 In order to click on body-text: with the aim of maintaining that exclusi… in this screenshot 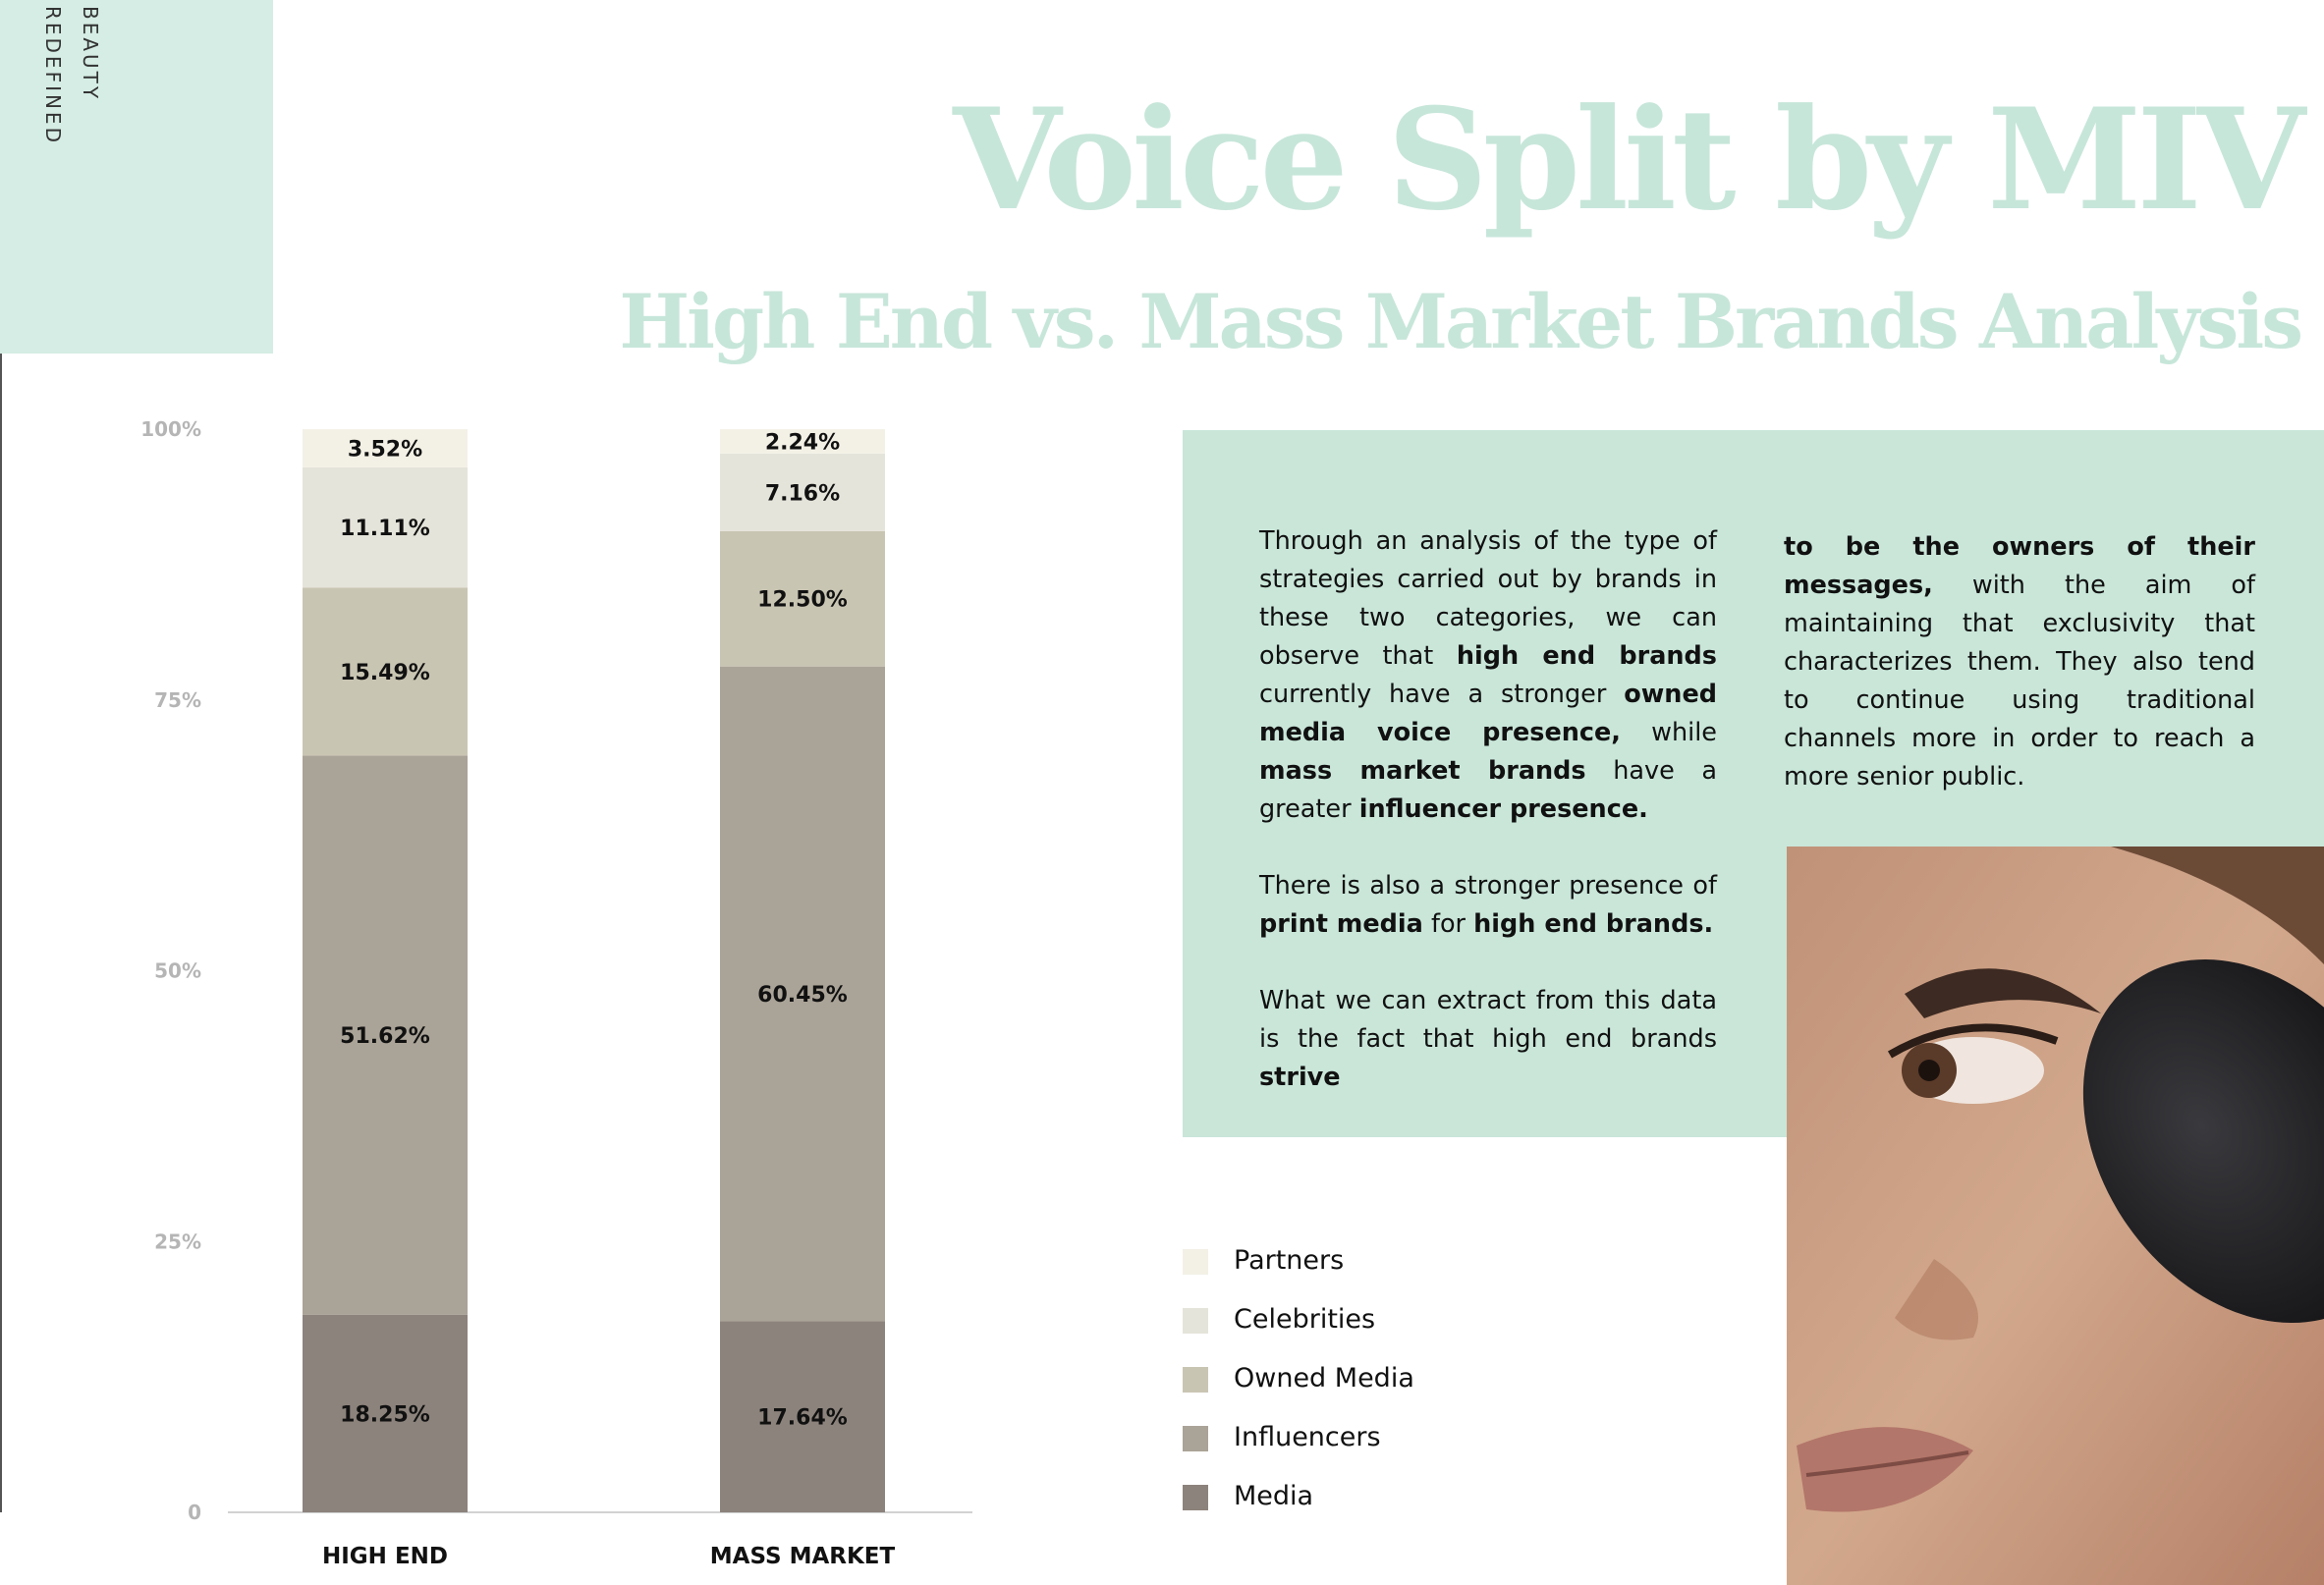, I will do `click(2019, 681)`.